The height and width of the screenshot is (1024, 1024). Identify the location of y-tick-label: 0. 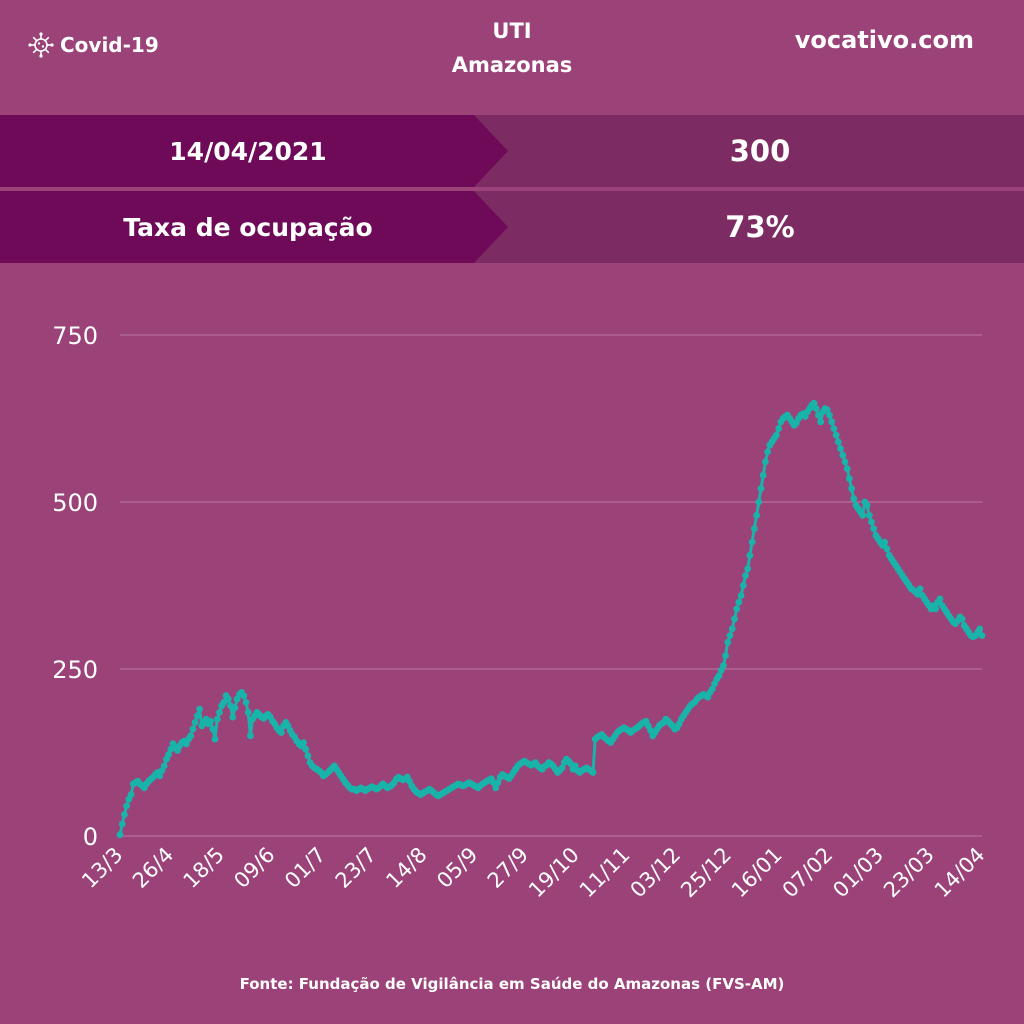
(90, 837).